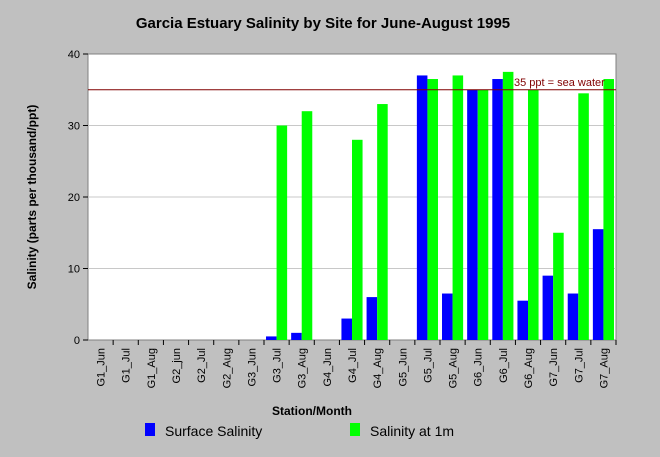 This screenshot has width=660, height=457. Describe the element at coordinates (382, 222) in the screenshot. I see `bar-salinity-at-1m-g4_aug` at that location.